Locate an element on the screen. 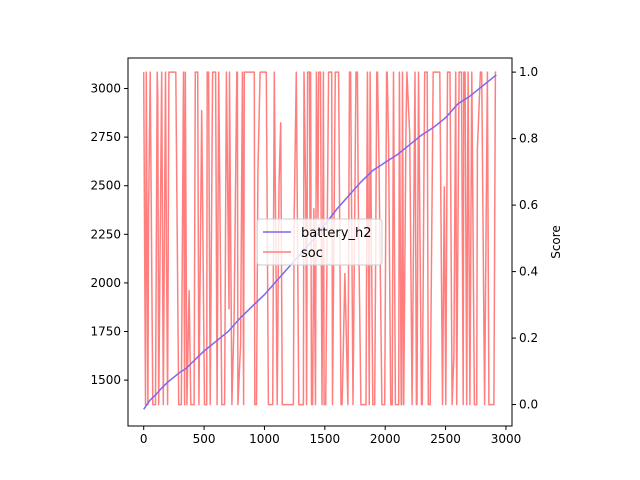 This screenshot has height=480, width=640. y-right-tick-label: 0.8 is located at coordinates (528, 139).